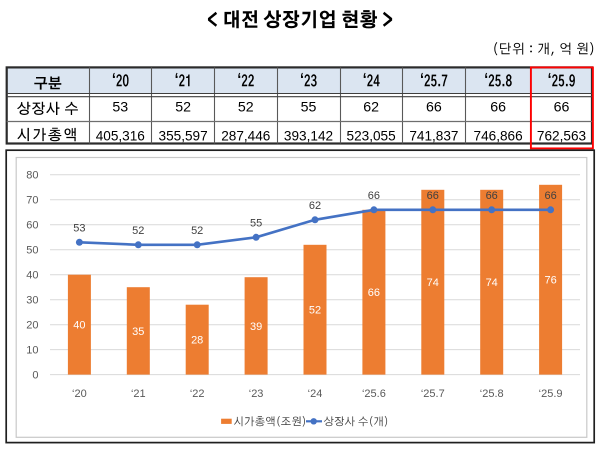 Image resolution: width=600 pixels, height=454 pixels. Describe the element at coordinates (32, 326) in the screenshot. I see `svg-text: 20` at that location.